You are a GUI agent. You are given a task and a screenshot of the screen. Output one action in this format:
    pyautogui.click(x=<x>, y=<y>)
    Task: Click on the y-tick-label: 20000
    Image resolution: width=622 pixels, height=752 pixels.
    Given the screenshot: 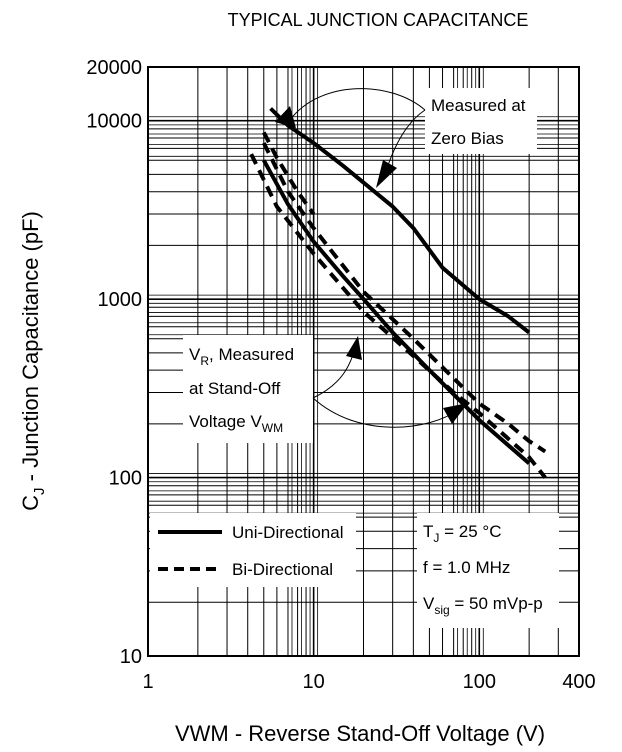 What is the action you would take?
    pyautogui.click(x=114, y=68)
    